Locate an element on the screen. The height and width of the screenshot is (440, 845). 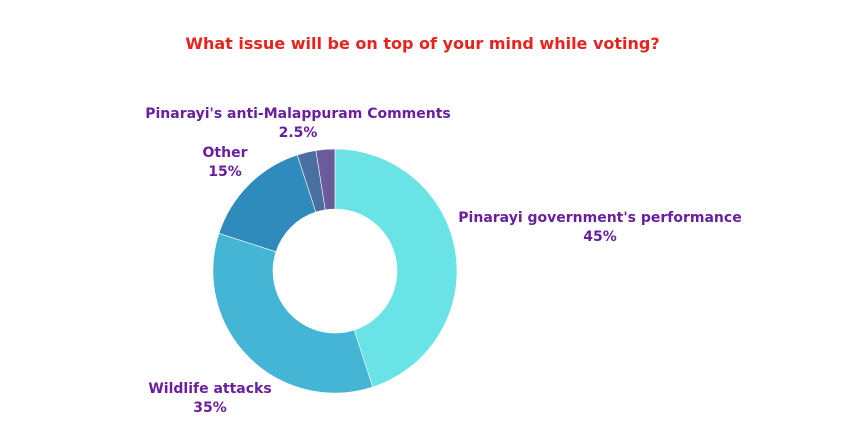
slice-value-label-3: 15% is located at coordinates (225, 172).